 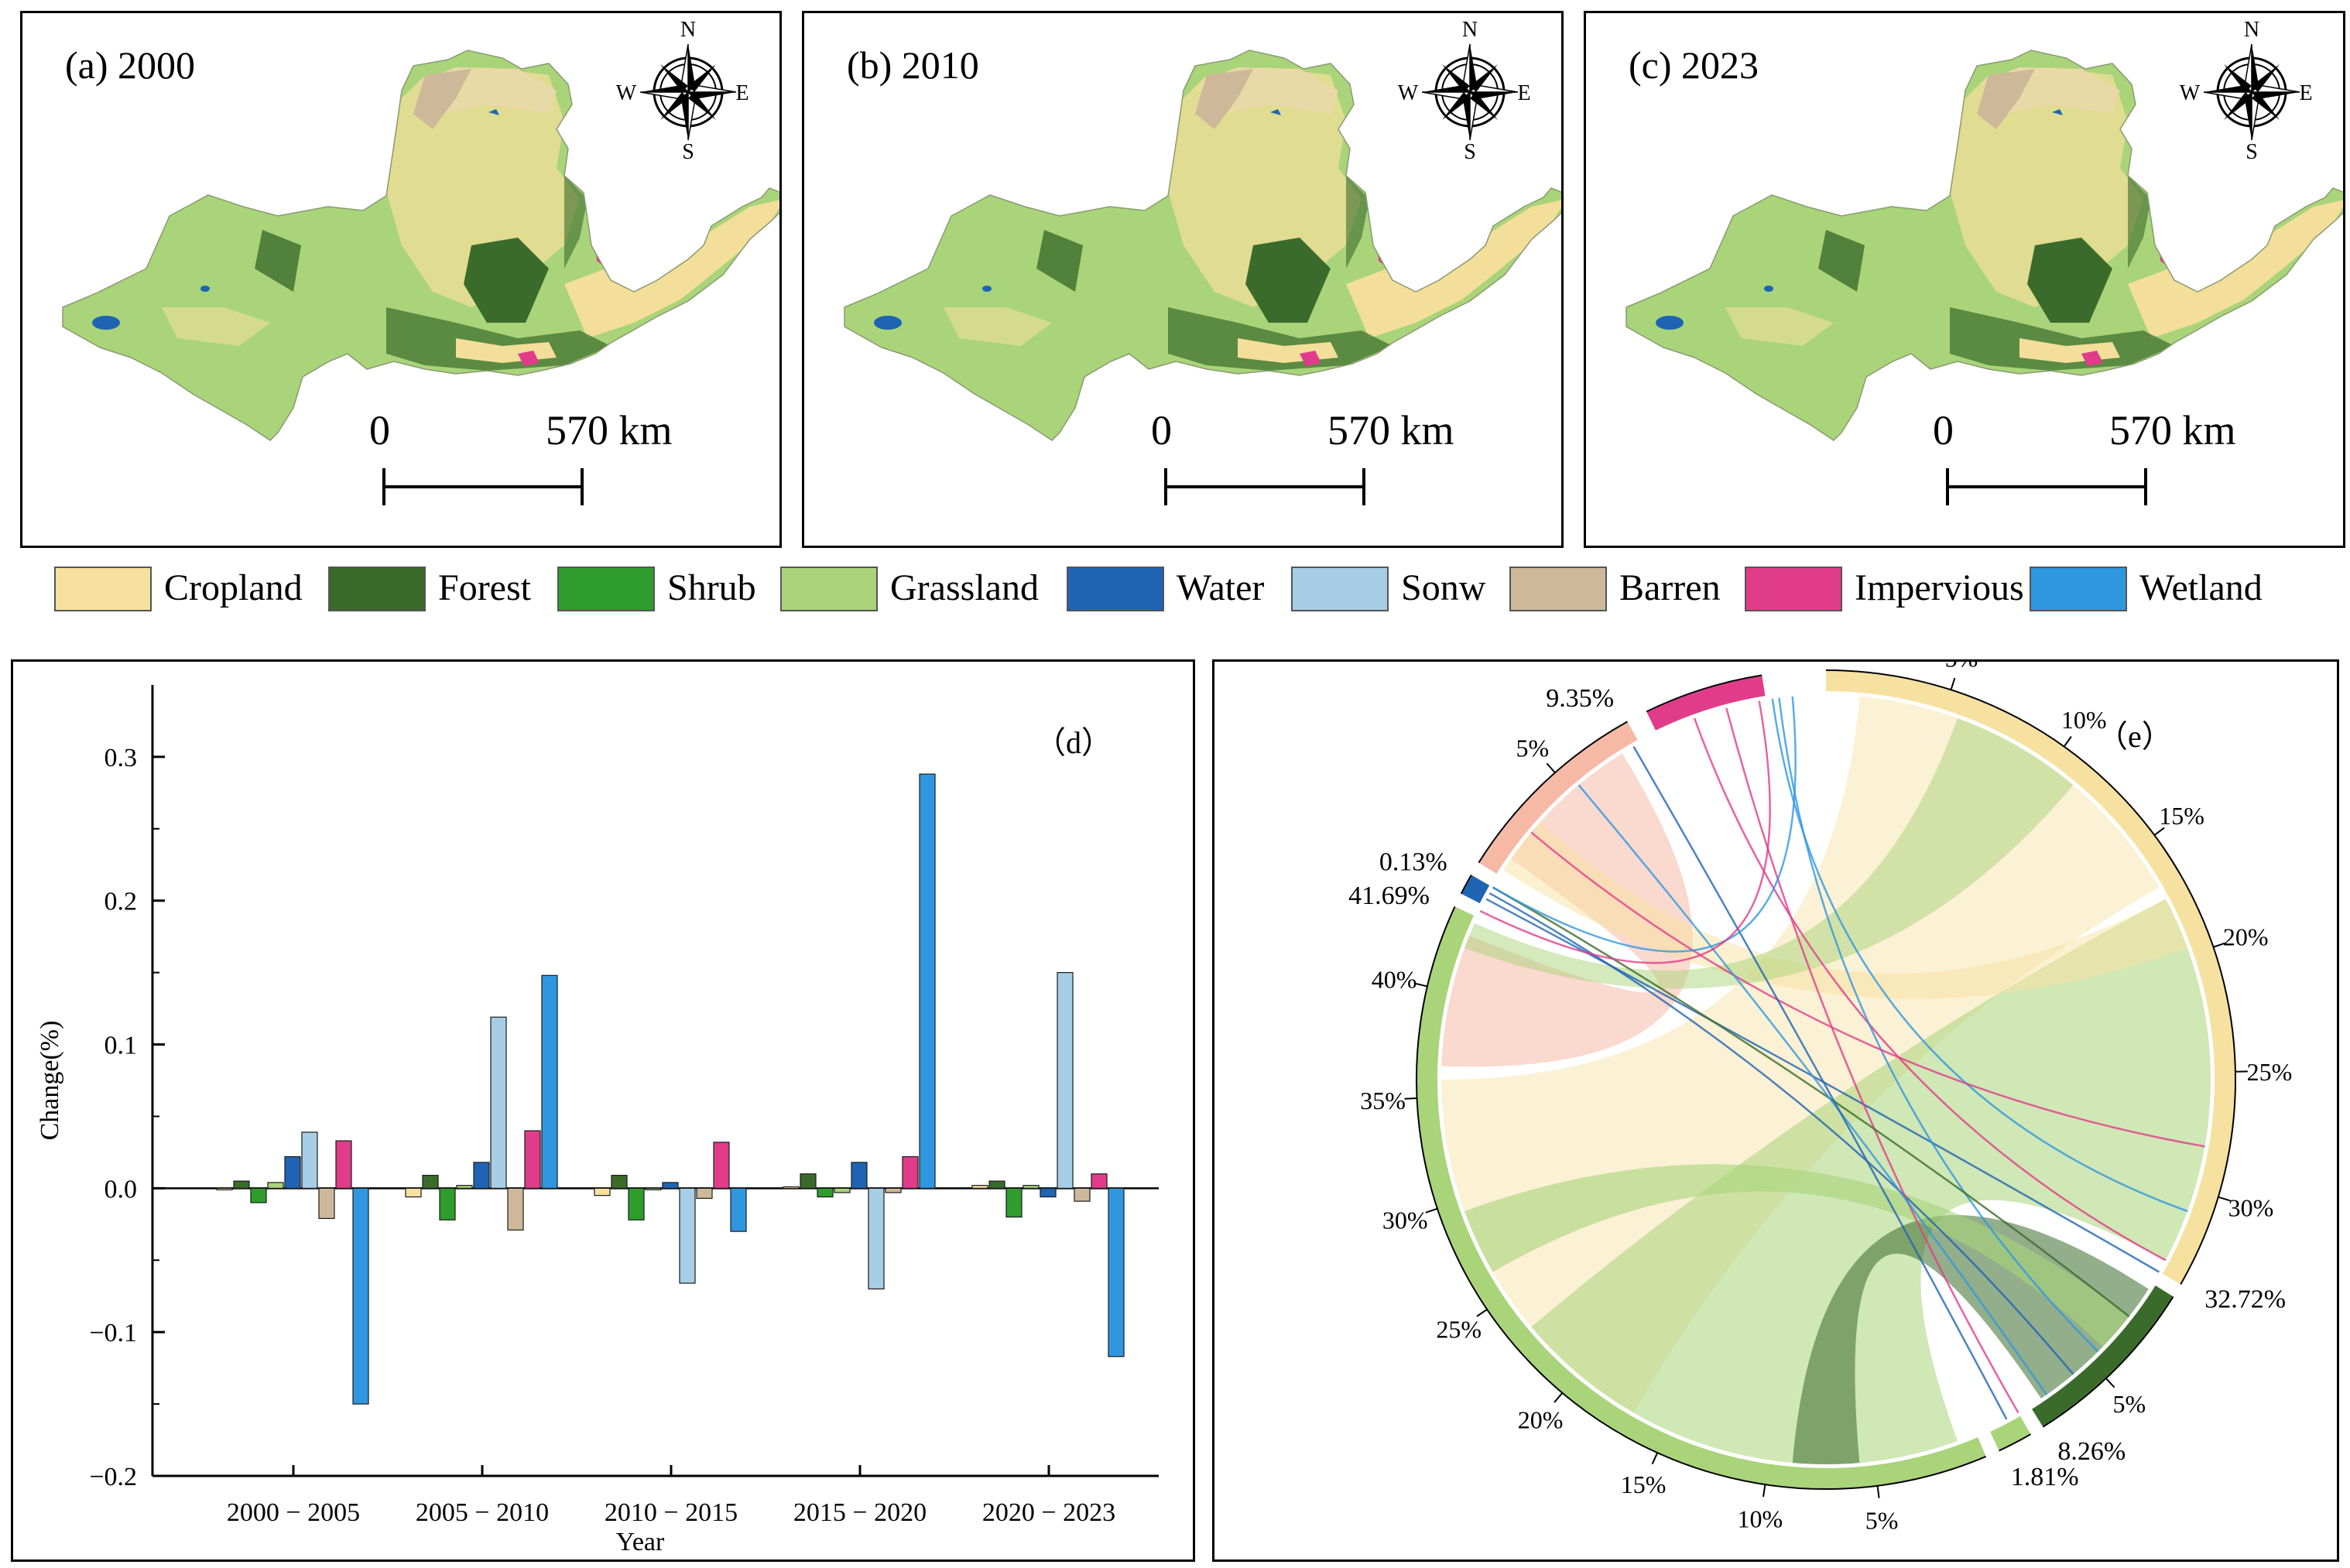 What do you see at coordinates (2091, 1451) in the screenshot?
I see `segment-percent-label: 8.26%` at bounding box center [2091, 1451].